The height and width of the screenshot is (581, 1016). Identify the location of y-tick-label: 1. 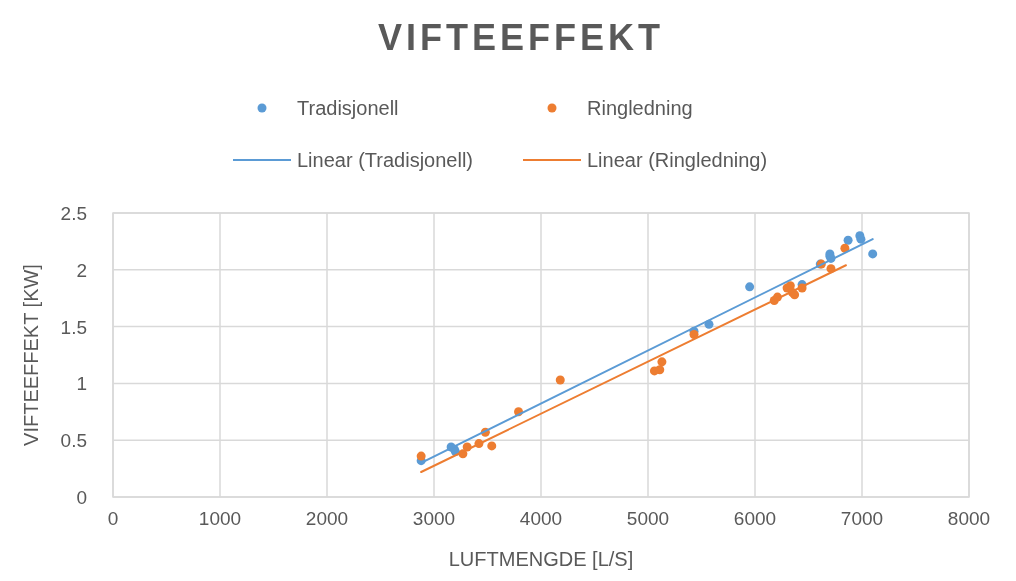
(81, 384).